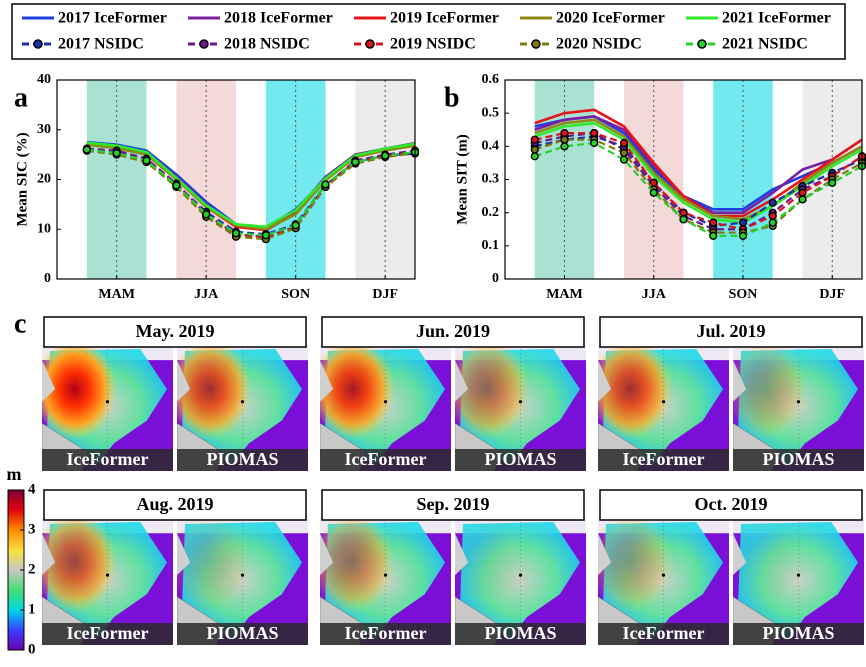 The height and width of the screenshot is (667, 866). I want to click on colorbar-tick-label: 4, so click(32, 489).